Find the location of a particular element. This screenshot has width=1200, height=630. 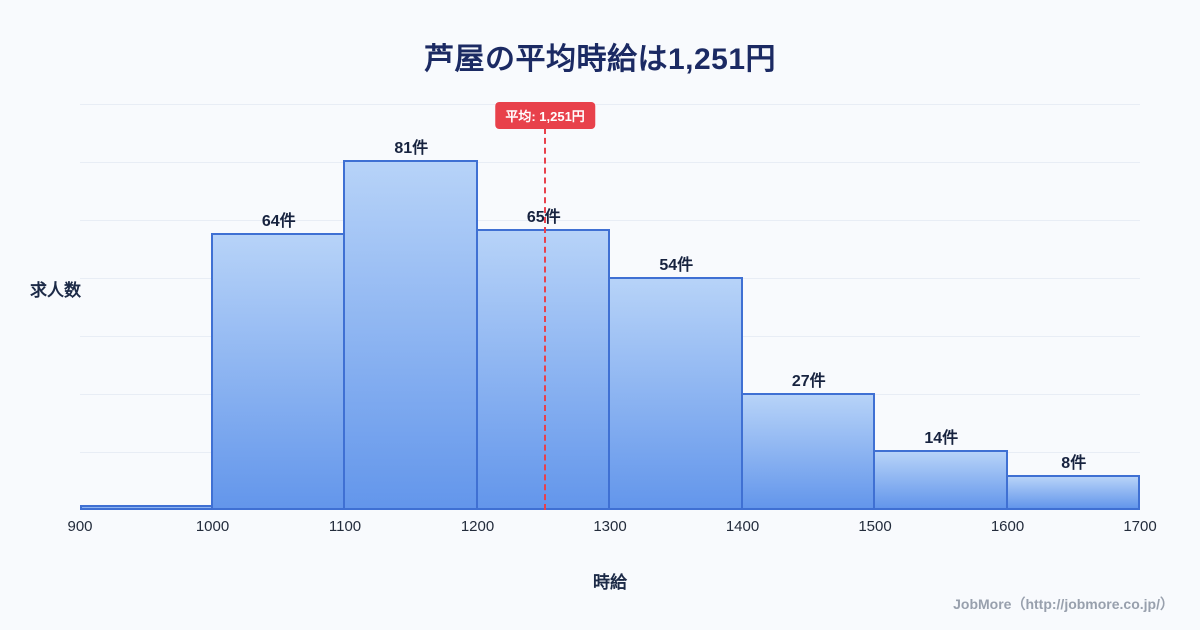

x-tick-label: 1100 is located at coordinates (345, 526).